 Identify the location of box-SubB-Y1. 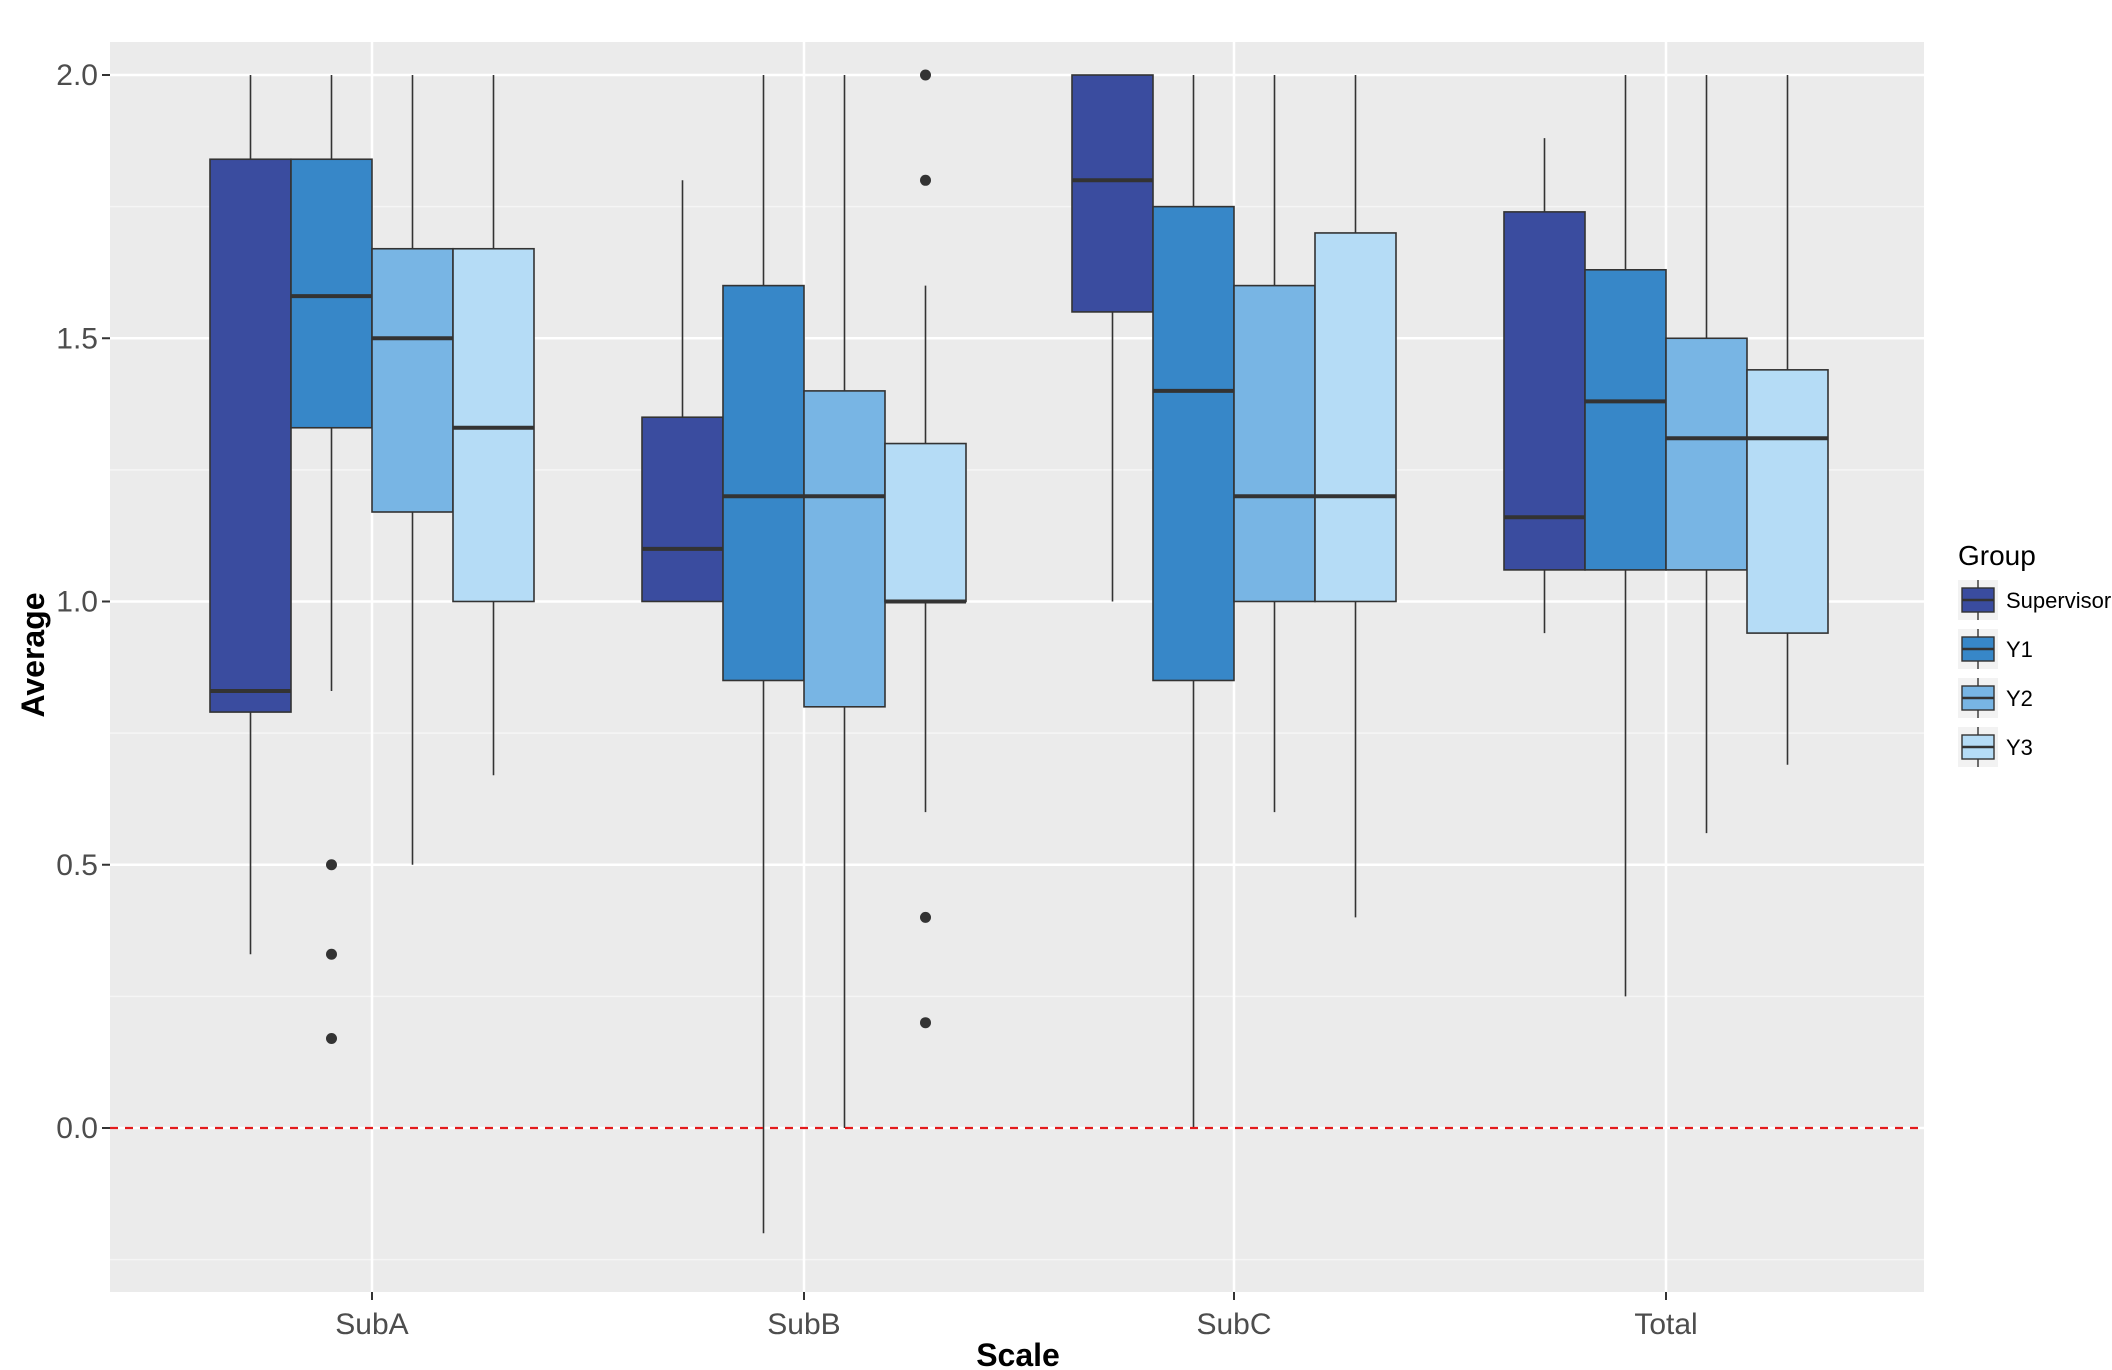
(763, 654).